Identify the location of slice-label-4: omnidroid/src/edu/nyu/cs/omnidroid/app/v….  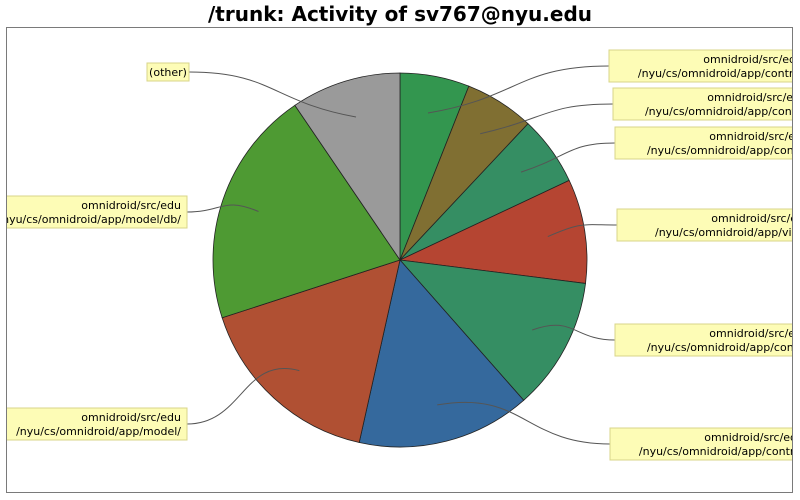
(670, 225).